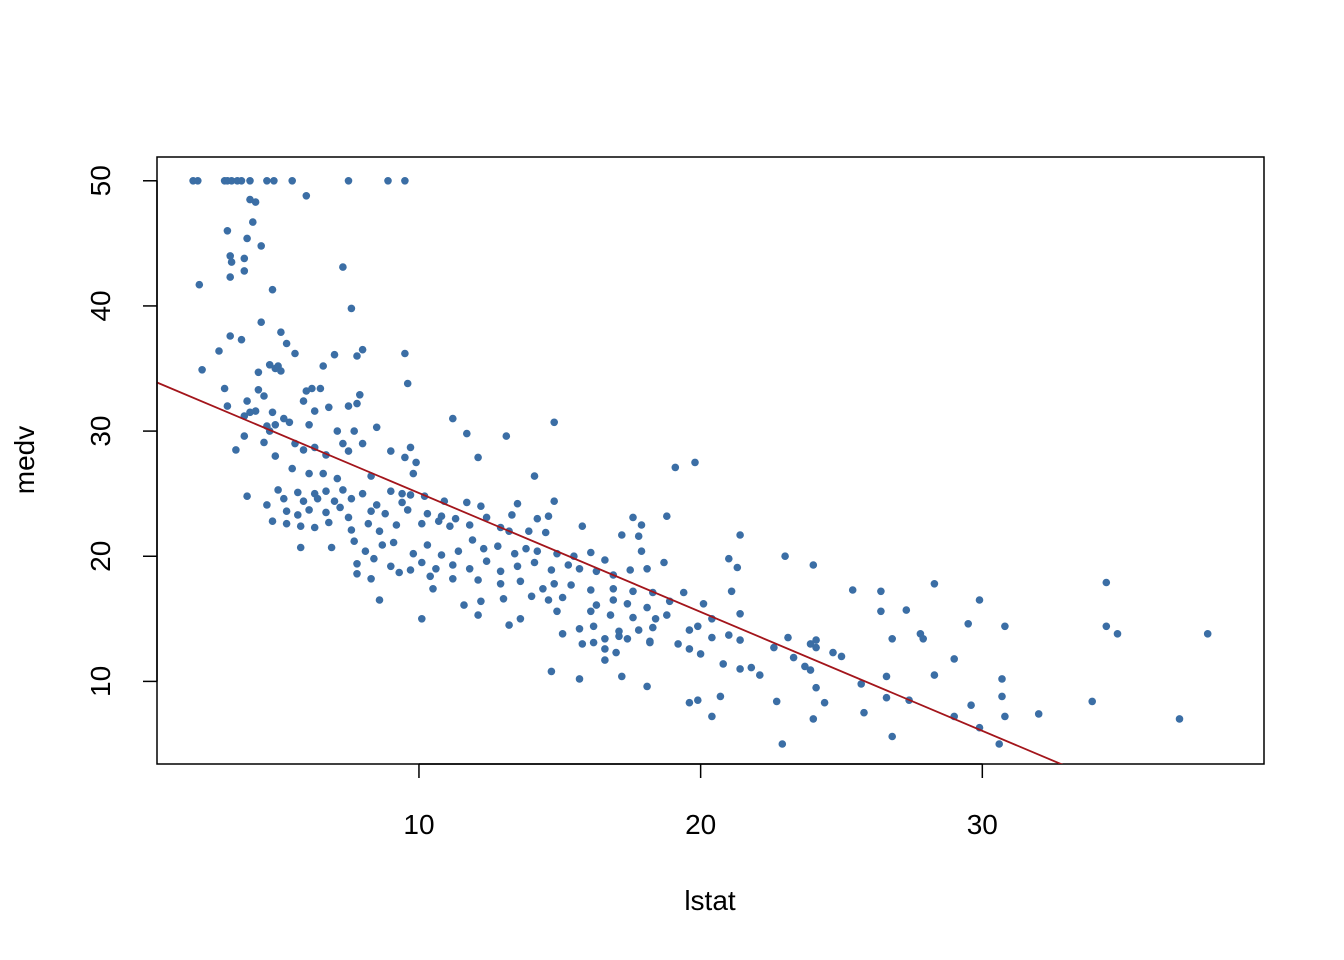  Describe the element at coordinates (100, 556) in the screenshot. I see `y-tick-label: 20` at that location.